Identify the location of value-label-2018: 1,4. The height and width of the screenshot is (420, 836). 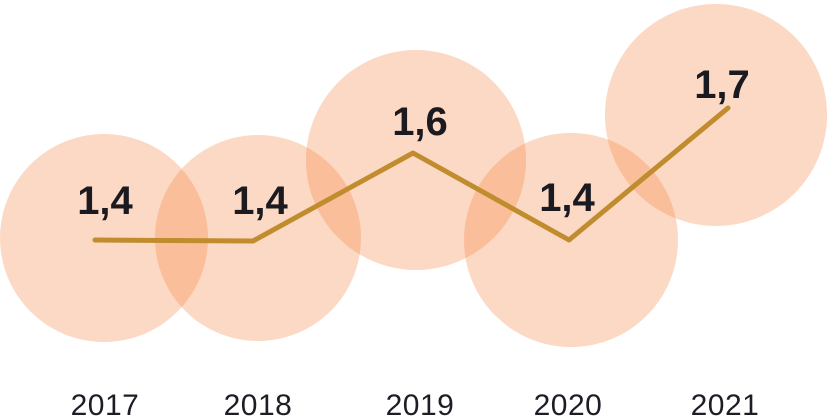
(260, 201).